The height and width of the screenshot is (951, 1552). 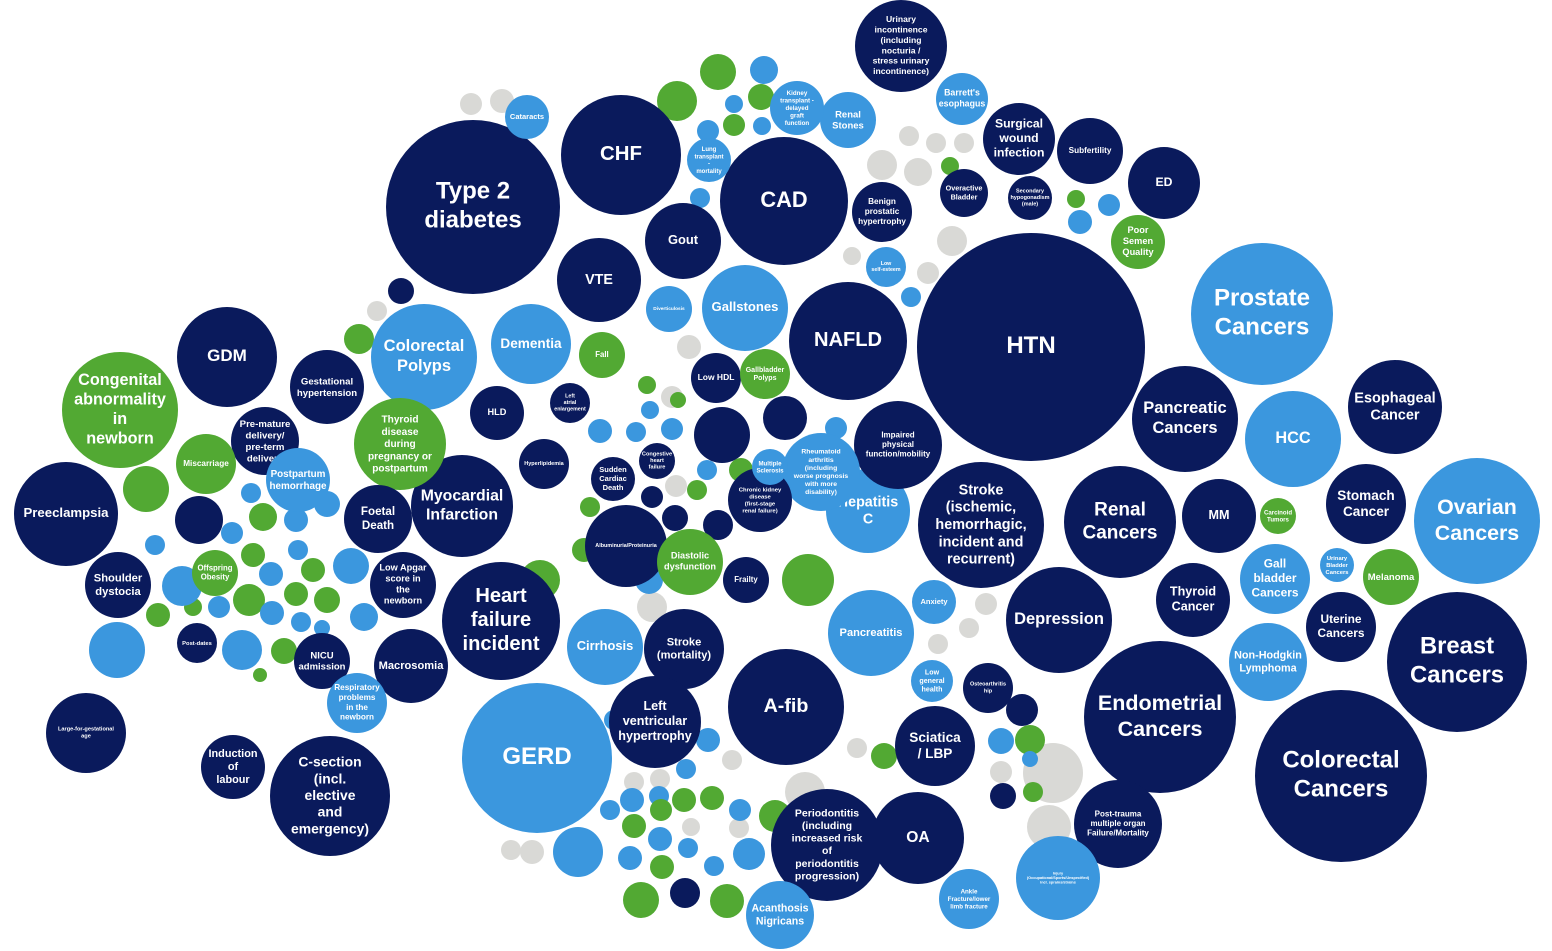 I want to click on label-line: A-fib, so click(x=786, y=706).